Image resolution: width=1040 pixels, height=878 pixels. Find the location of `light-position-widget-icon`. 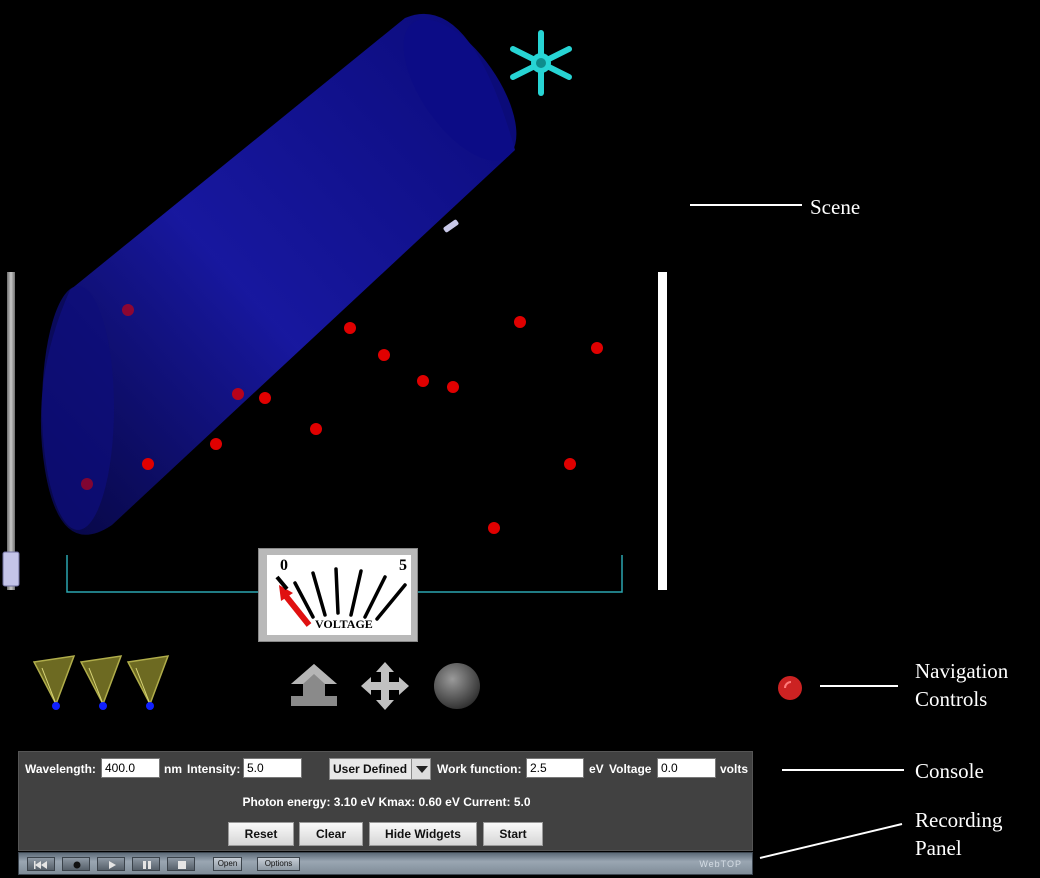

light-position-widget-icon is located at coordinates (541, 63).